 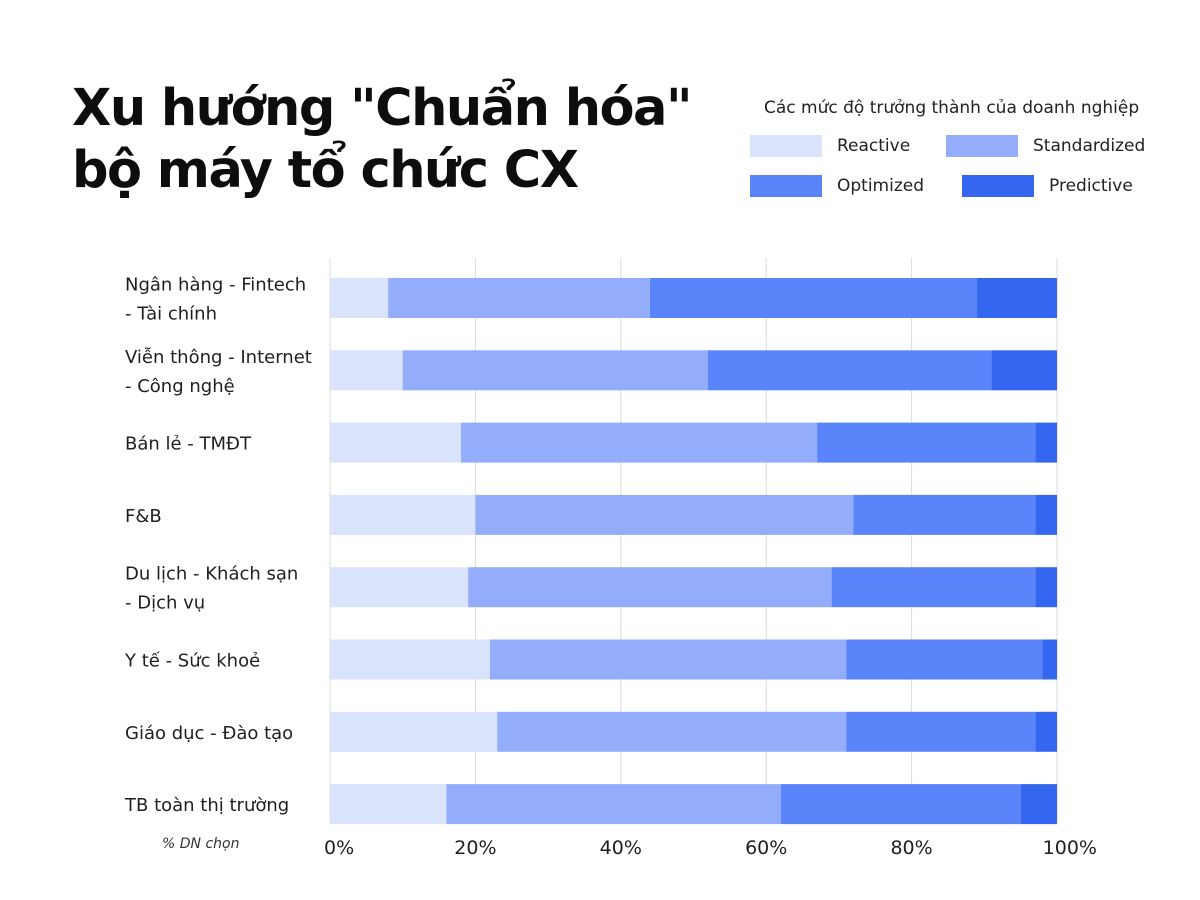 I want to click on legend-item-optimized: Optimized, so click(x=837, y=186).